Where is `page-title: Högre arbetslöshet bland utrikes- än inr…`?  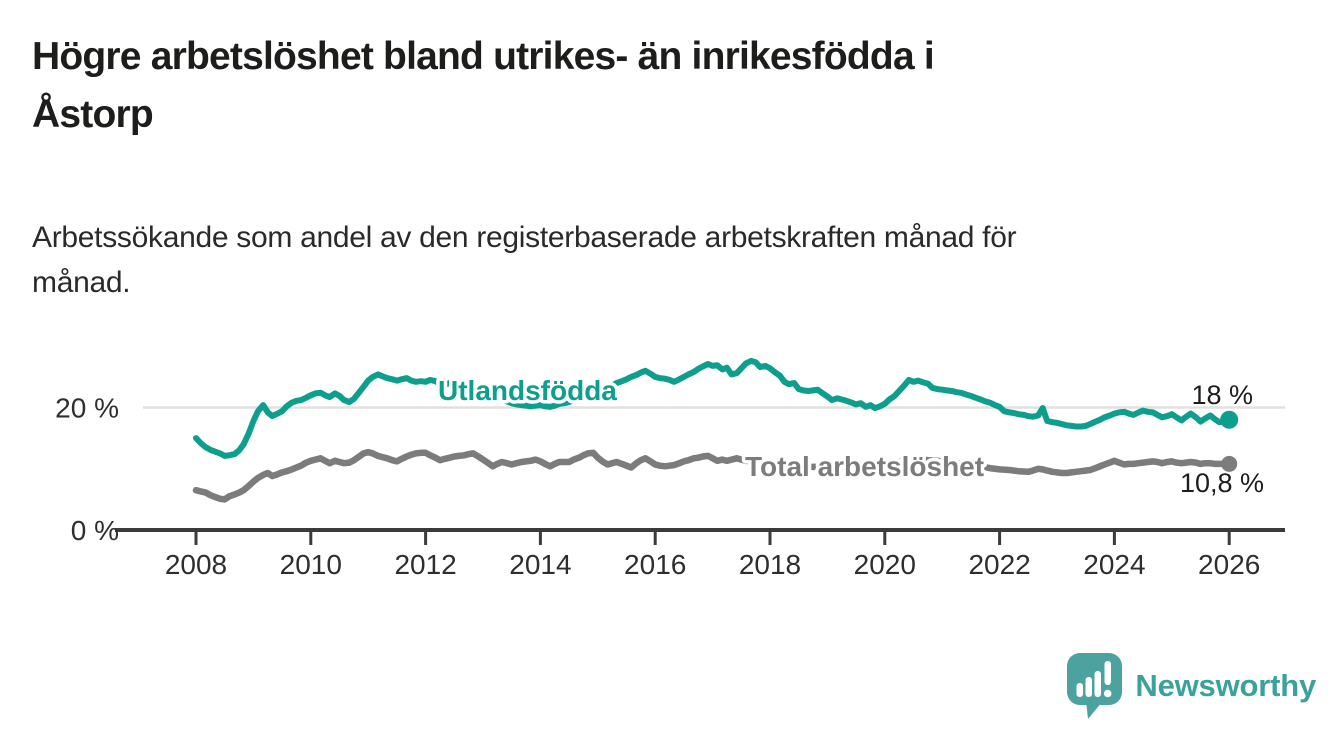 page-title: Högre arbetslöshet bland utrikes- än inr… is located at coordinates (652, 86).